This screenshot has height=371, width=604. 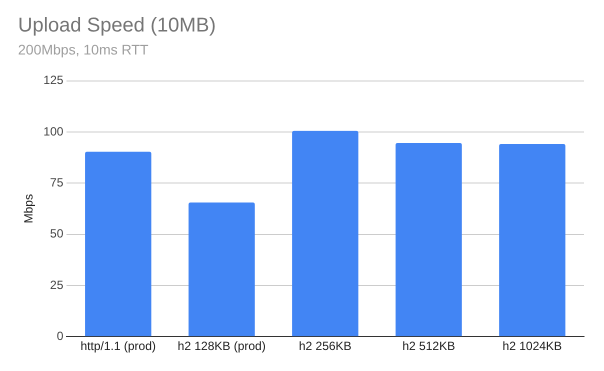 What do you see at coordinates (60, 335) in the screenshot?
I see `y-tick-label: 0` at bounding box center [60, 335].